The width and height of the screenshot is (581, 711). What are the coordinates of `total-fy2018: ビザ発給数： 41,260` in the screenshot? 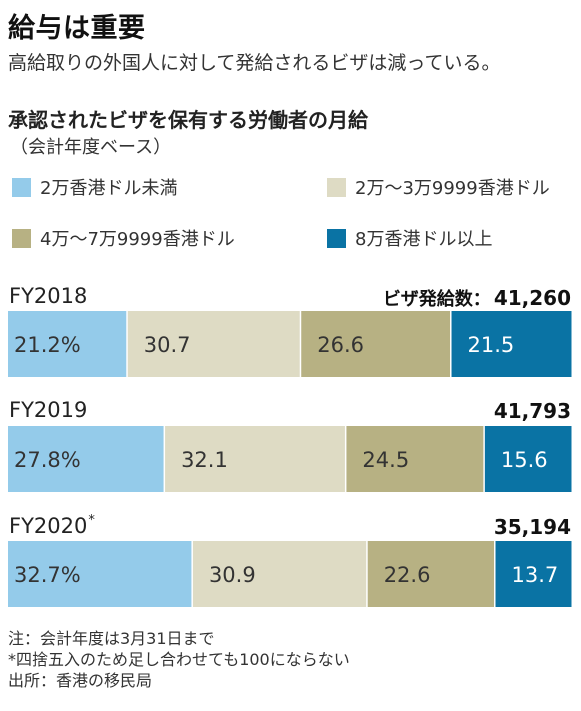 It's located at (477, 298).